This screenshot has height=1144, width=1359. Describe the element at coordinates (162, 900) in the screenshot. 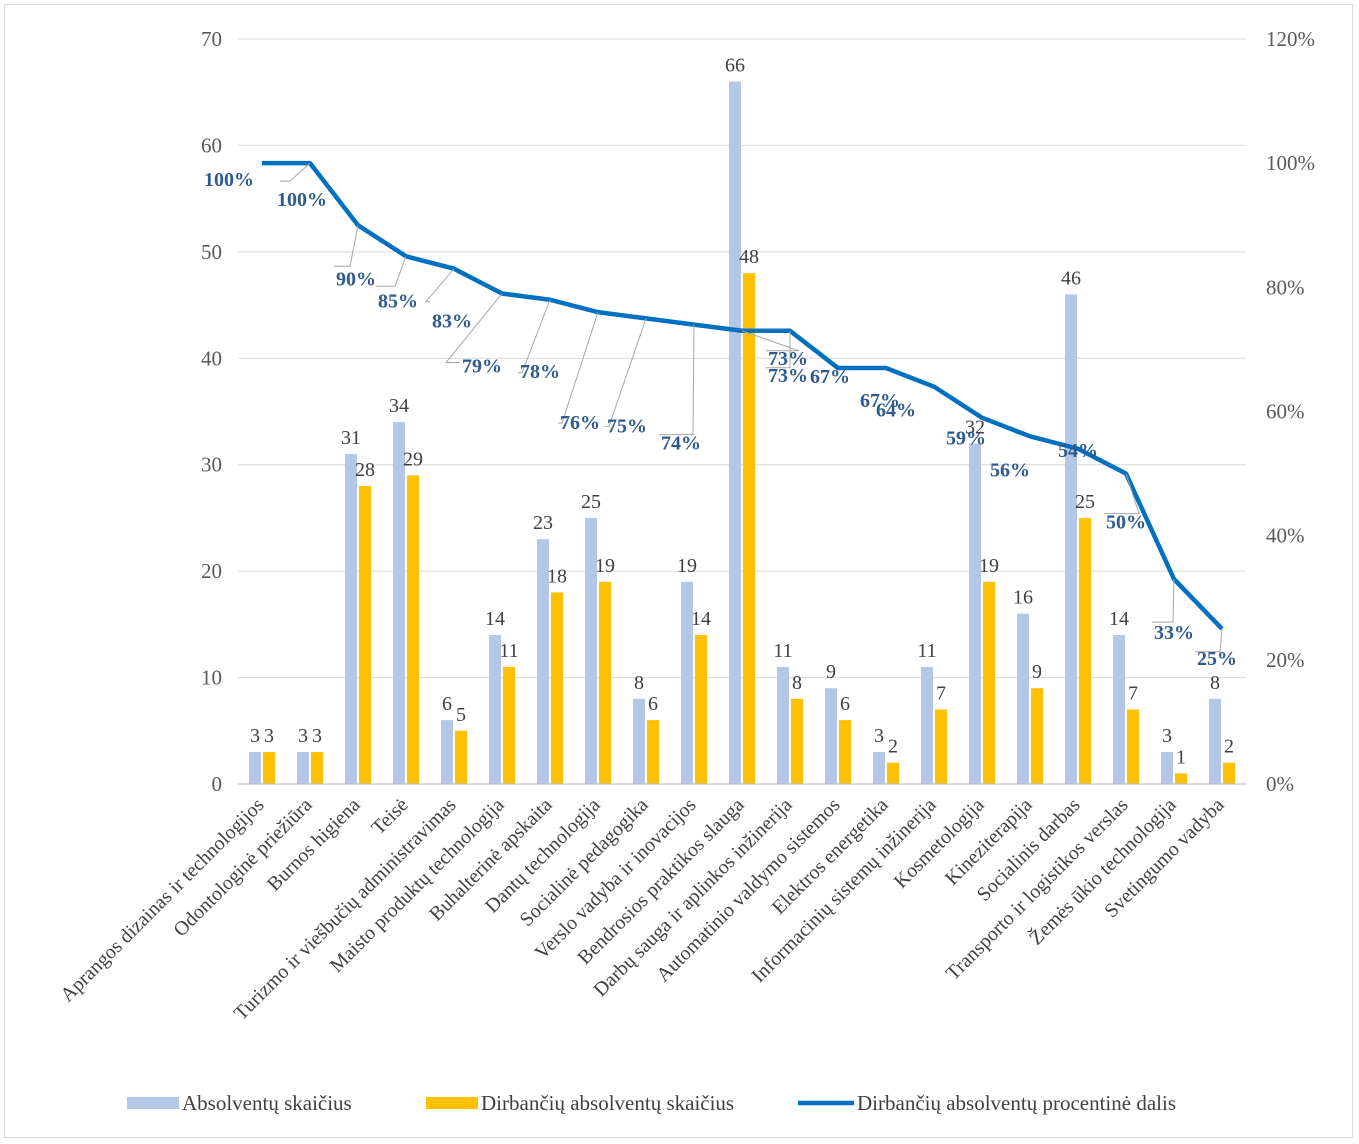

I see `x-category-label: Aprangos dizainas ir technologijos` at that location.